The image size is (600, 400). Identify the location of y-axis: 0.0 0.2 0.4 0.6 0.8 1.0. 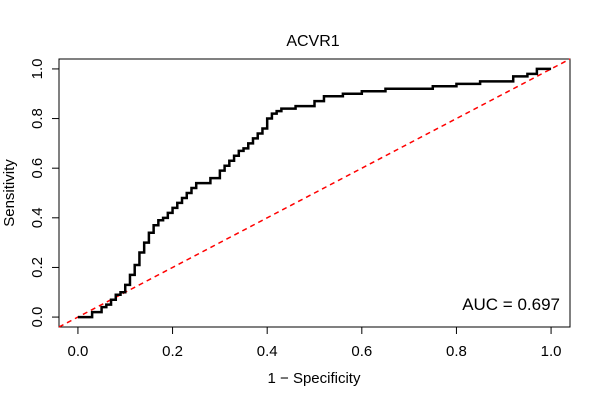
(44, 193).